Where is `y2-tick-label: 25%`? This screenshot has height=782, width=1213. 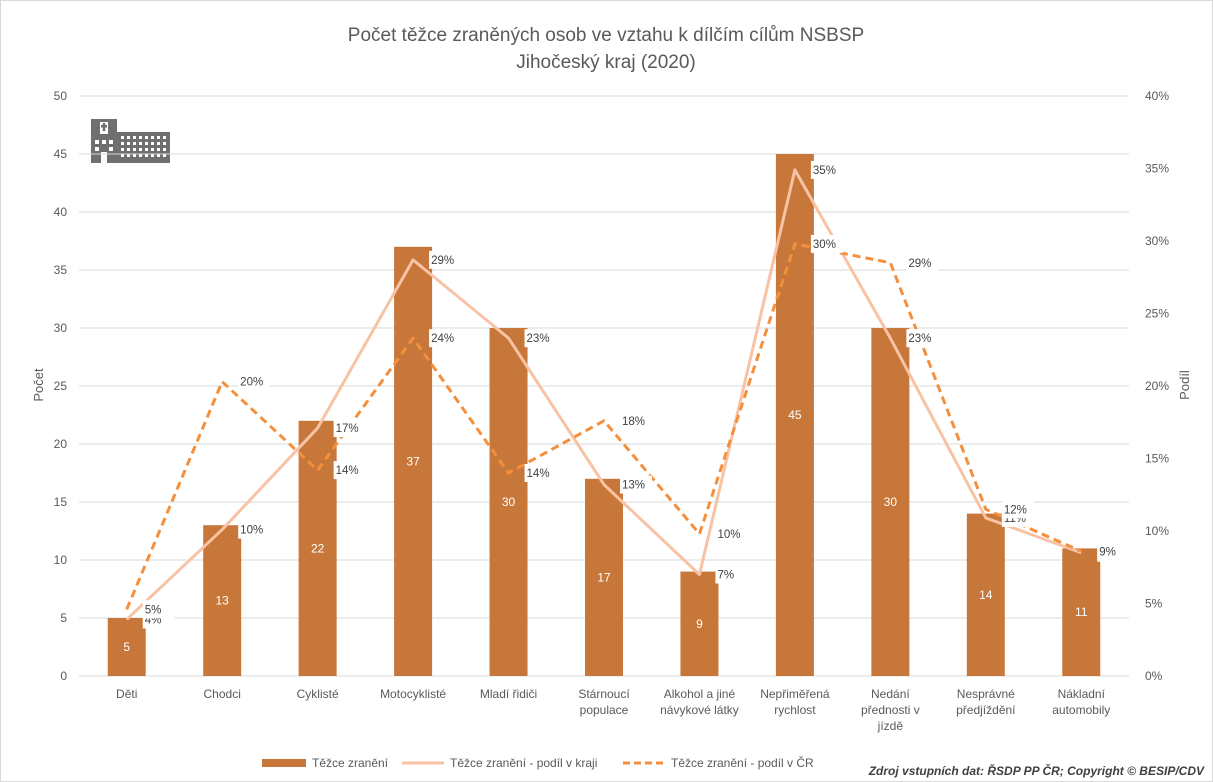 y2-tick-label: 25% is located at coordinates (1157, 314).